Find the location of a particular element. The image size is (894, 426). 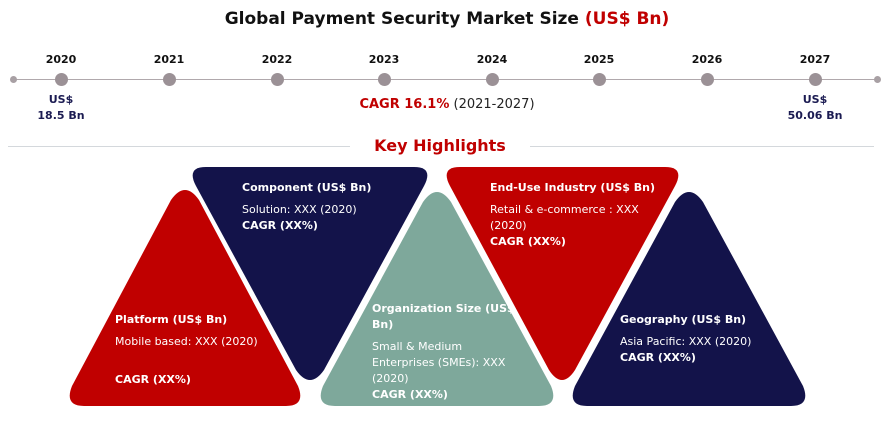

platform-detail: Mobile based: XXX (2020) is located at coordinates (186, 341).